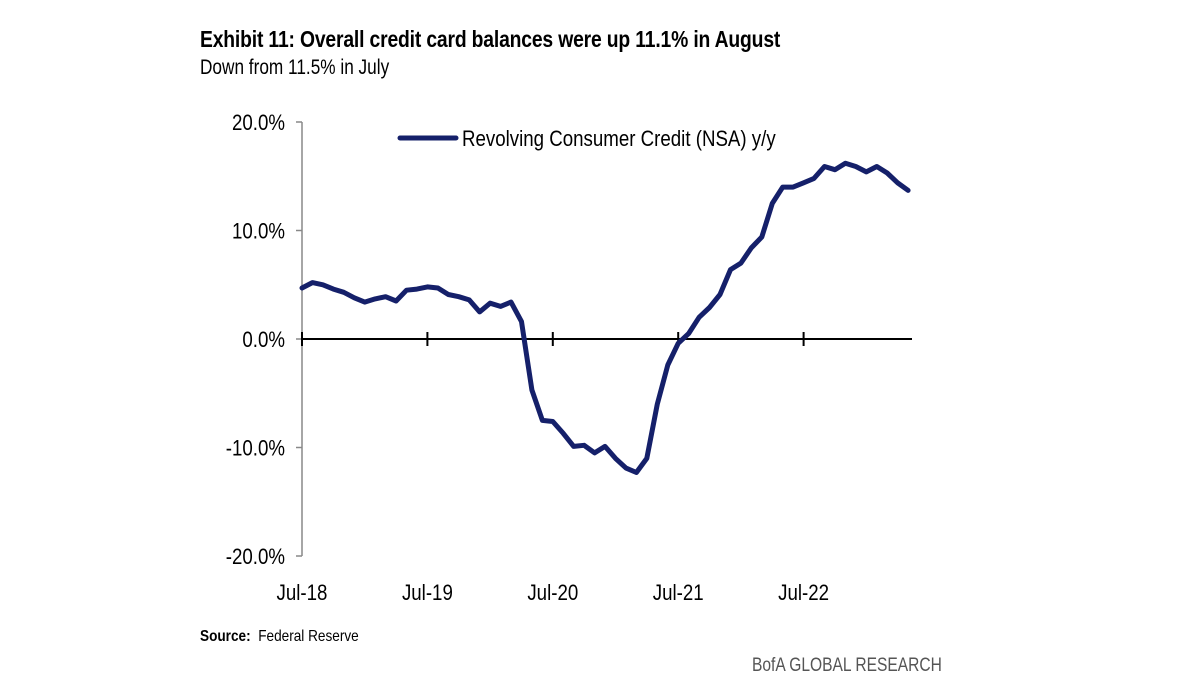  I want to click on x-tick-label: Jul-19, so click(427, 594).